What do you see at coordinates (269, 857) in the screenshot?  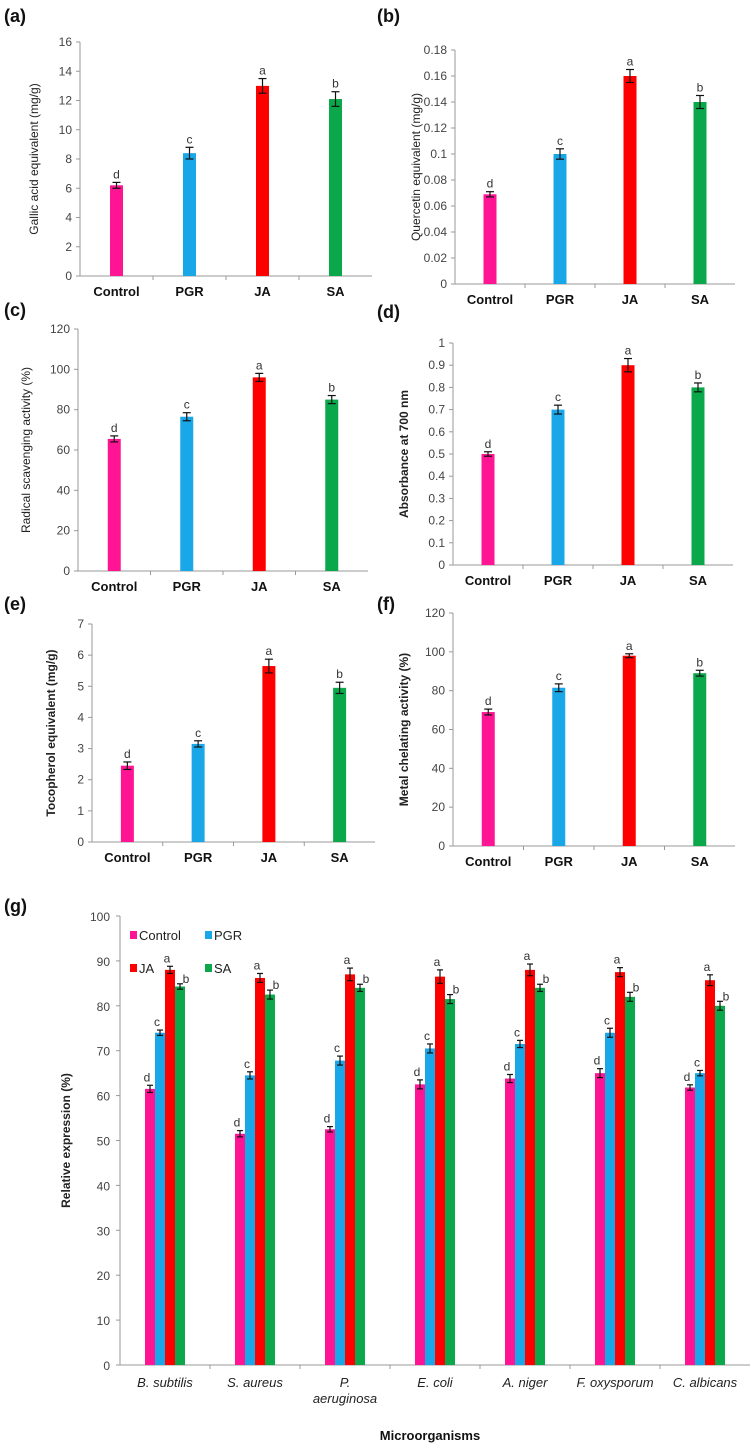 I see `x-tick-label: JA` at bounding box center [269, 857].